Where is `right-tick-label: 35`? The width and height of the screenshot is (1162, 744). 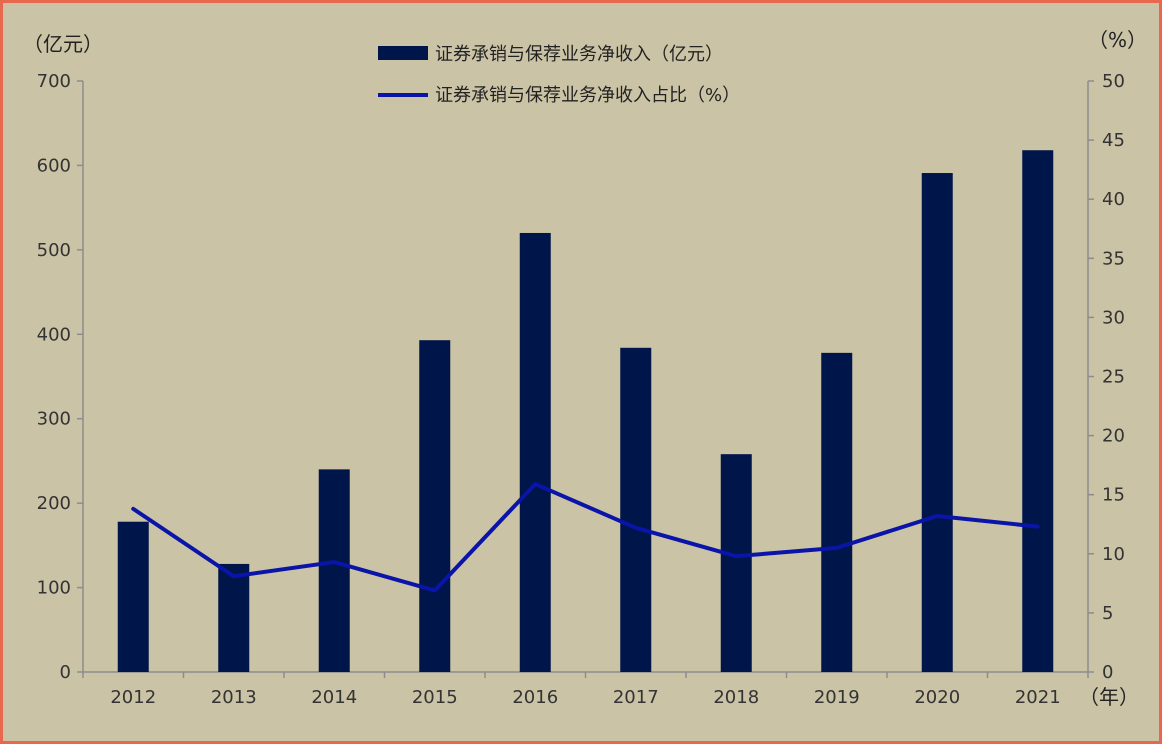
right-tick-label: 35 is located at coordinates (1113, 258).